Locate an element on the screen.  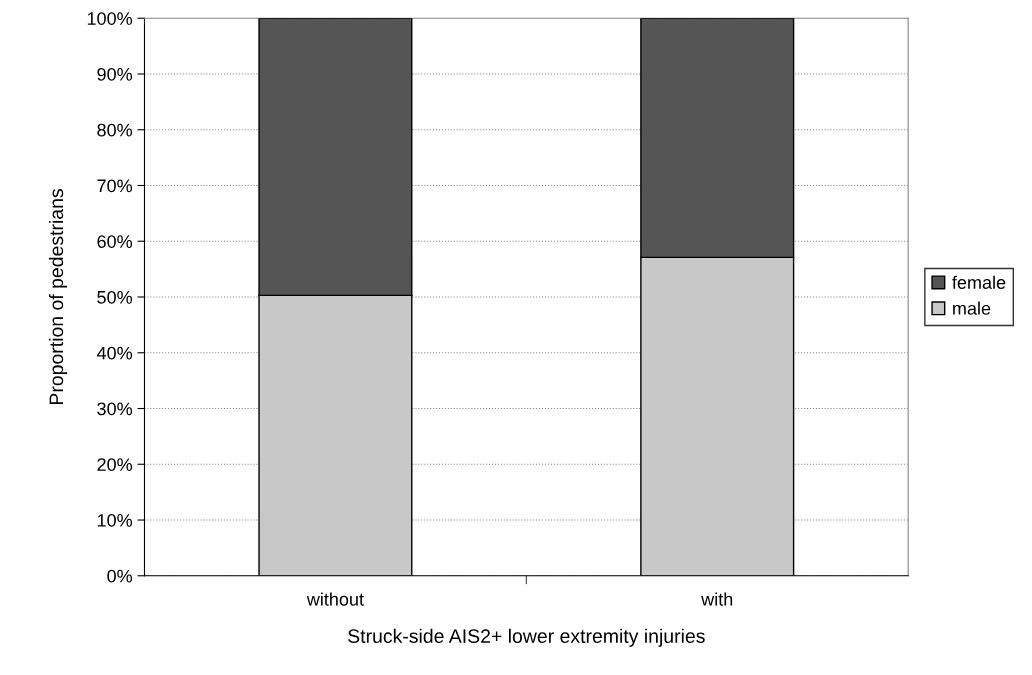
y-tick-label: 10% is located at coordinates (115, 520).